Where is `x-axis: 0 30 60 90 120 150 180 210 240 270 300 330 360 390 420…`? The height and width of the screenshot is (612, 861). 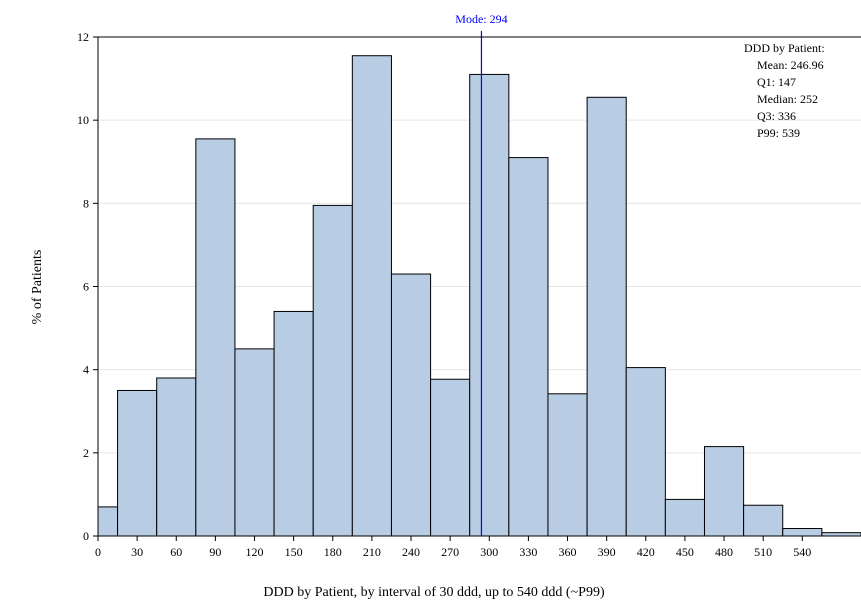 x-axis: 0 30 60 90 120 150 180 210 240 270 300 330 360 390 420… is located at coordinates (453, 547).